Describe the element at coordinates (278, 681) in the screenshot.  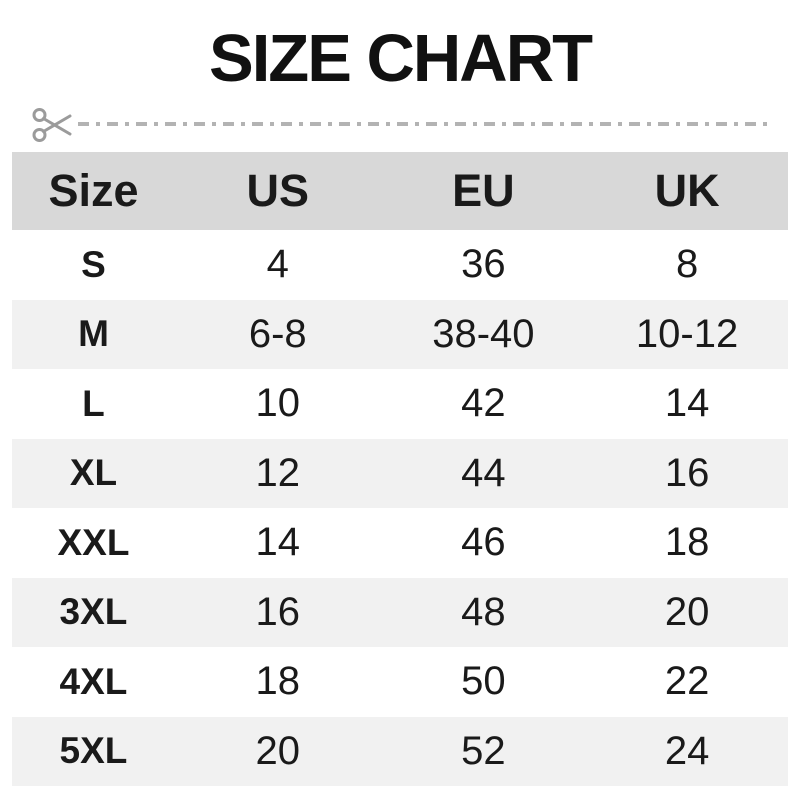
I see `cell-us: 18` at that location.